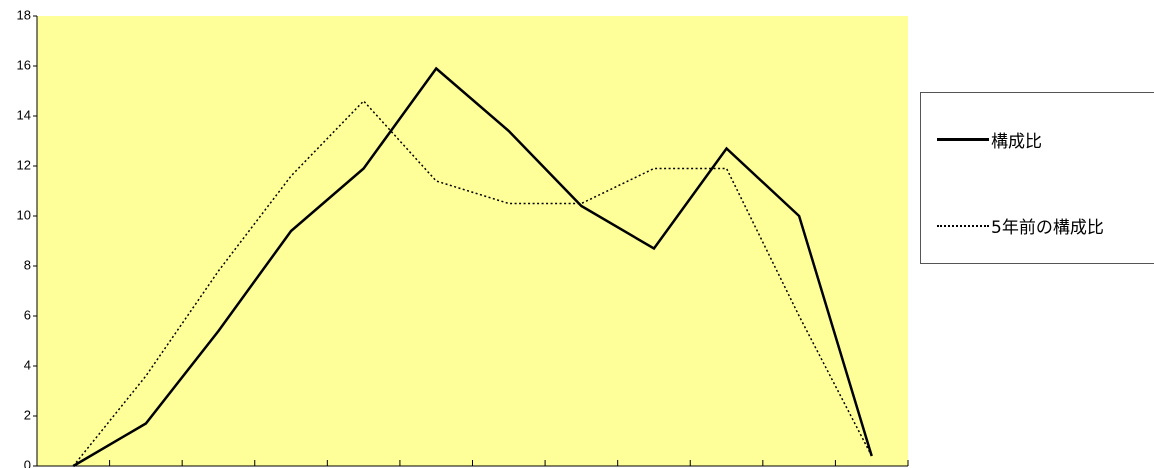 Image resolution: width=1154 pixels, height=468 pixels. What do you see at coordinates (472, 463) in the screenshot?
I see `x-axis` at bounding box center [472, 463].